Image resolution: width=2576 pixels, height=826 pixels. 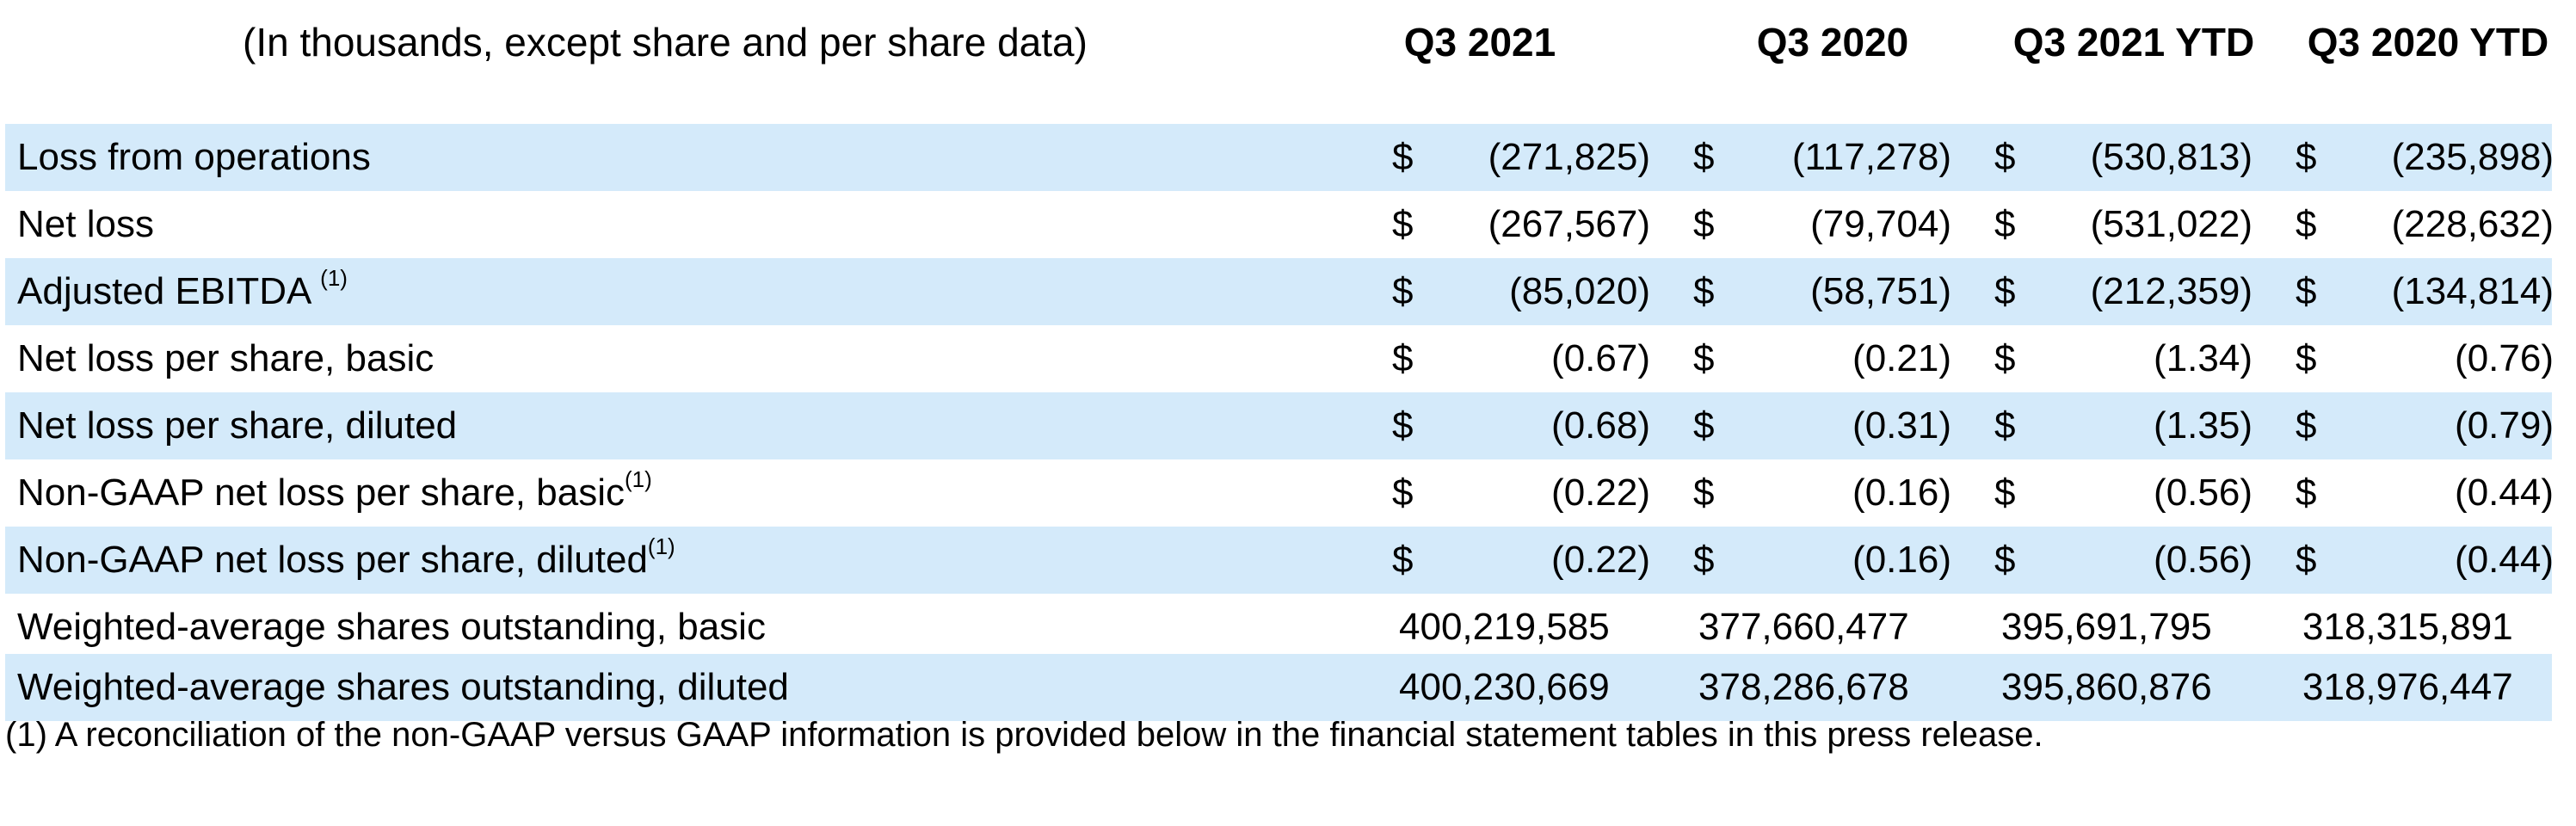 I want to click on table-cell: (1.34), so click(x=2203, y=358).